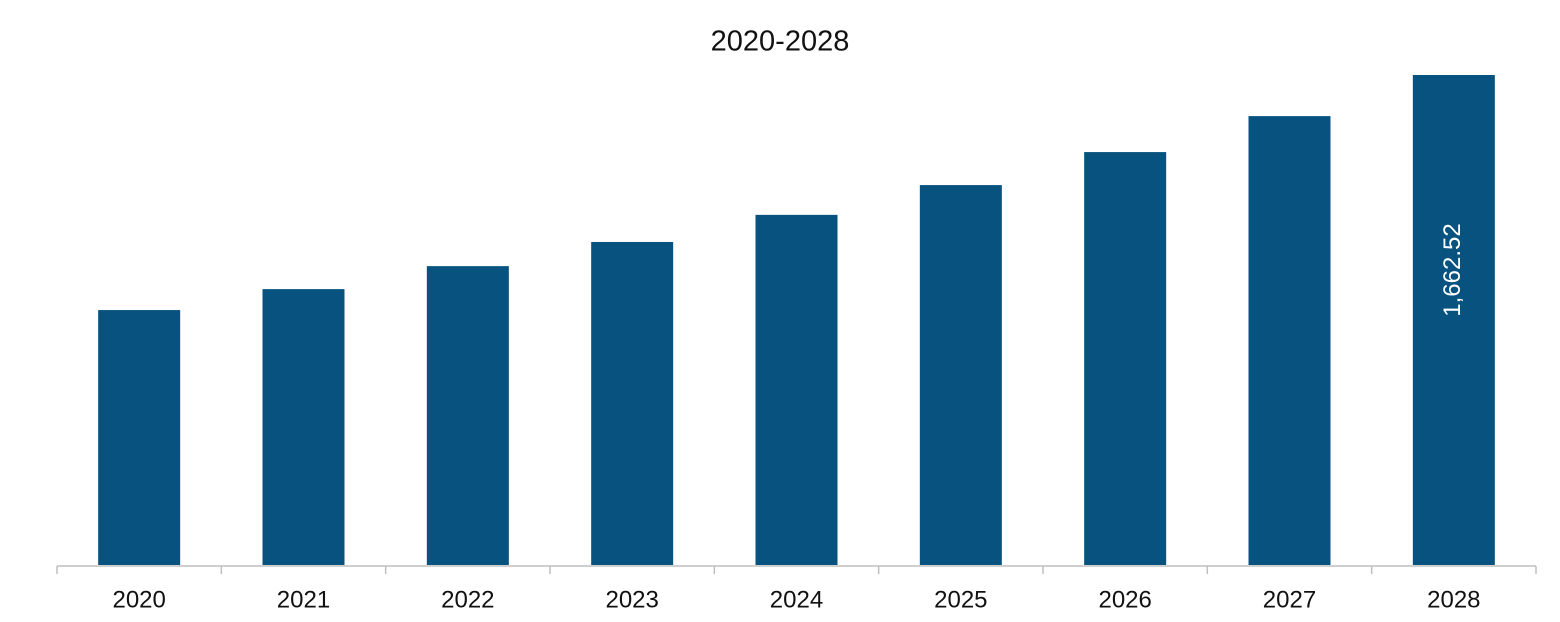 Image resolution: width=1560 pixels, height=622 pixels. Describe the element at coordinates (960, 599) in the screenshot. I see `x-tick-label: 2025` at that location.